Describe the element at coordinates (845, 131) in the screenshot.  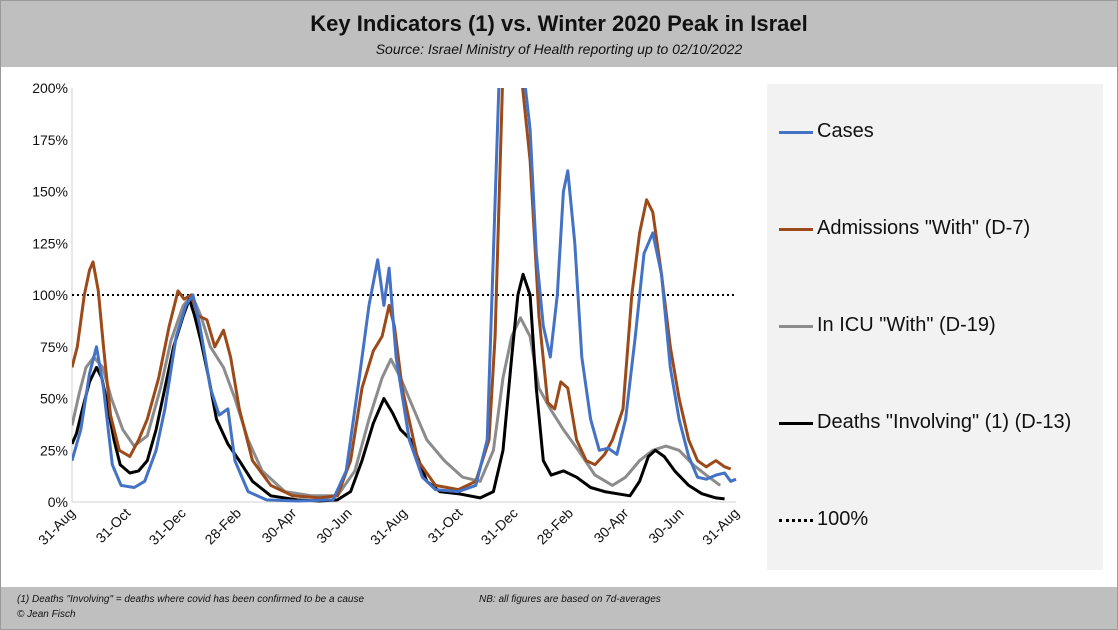
I see `legend-label: Cases` at that location.